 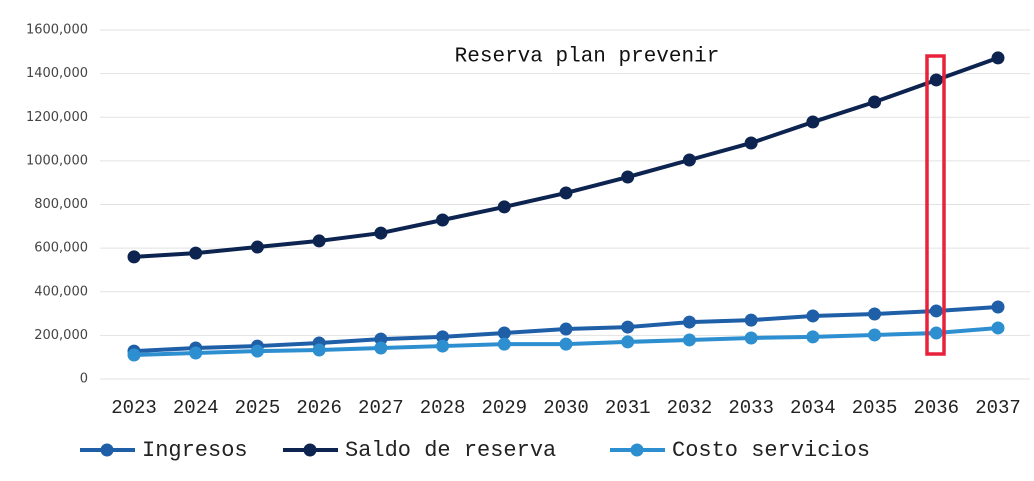 I want to click on y-tick-label: 1600,000, so click(x=57, y=30).